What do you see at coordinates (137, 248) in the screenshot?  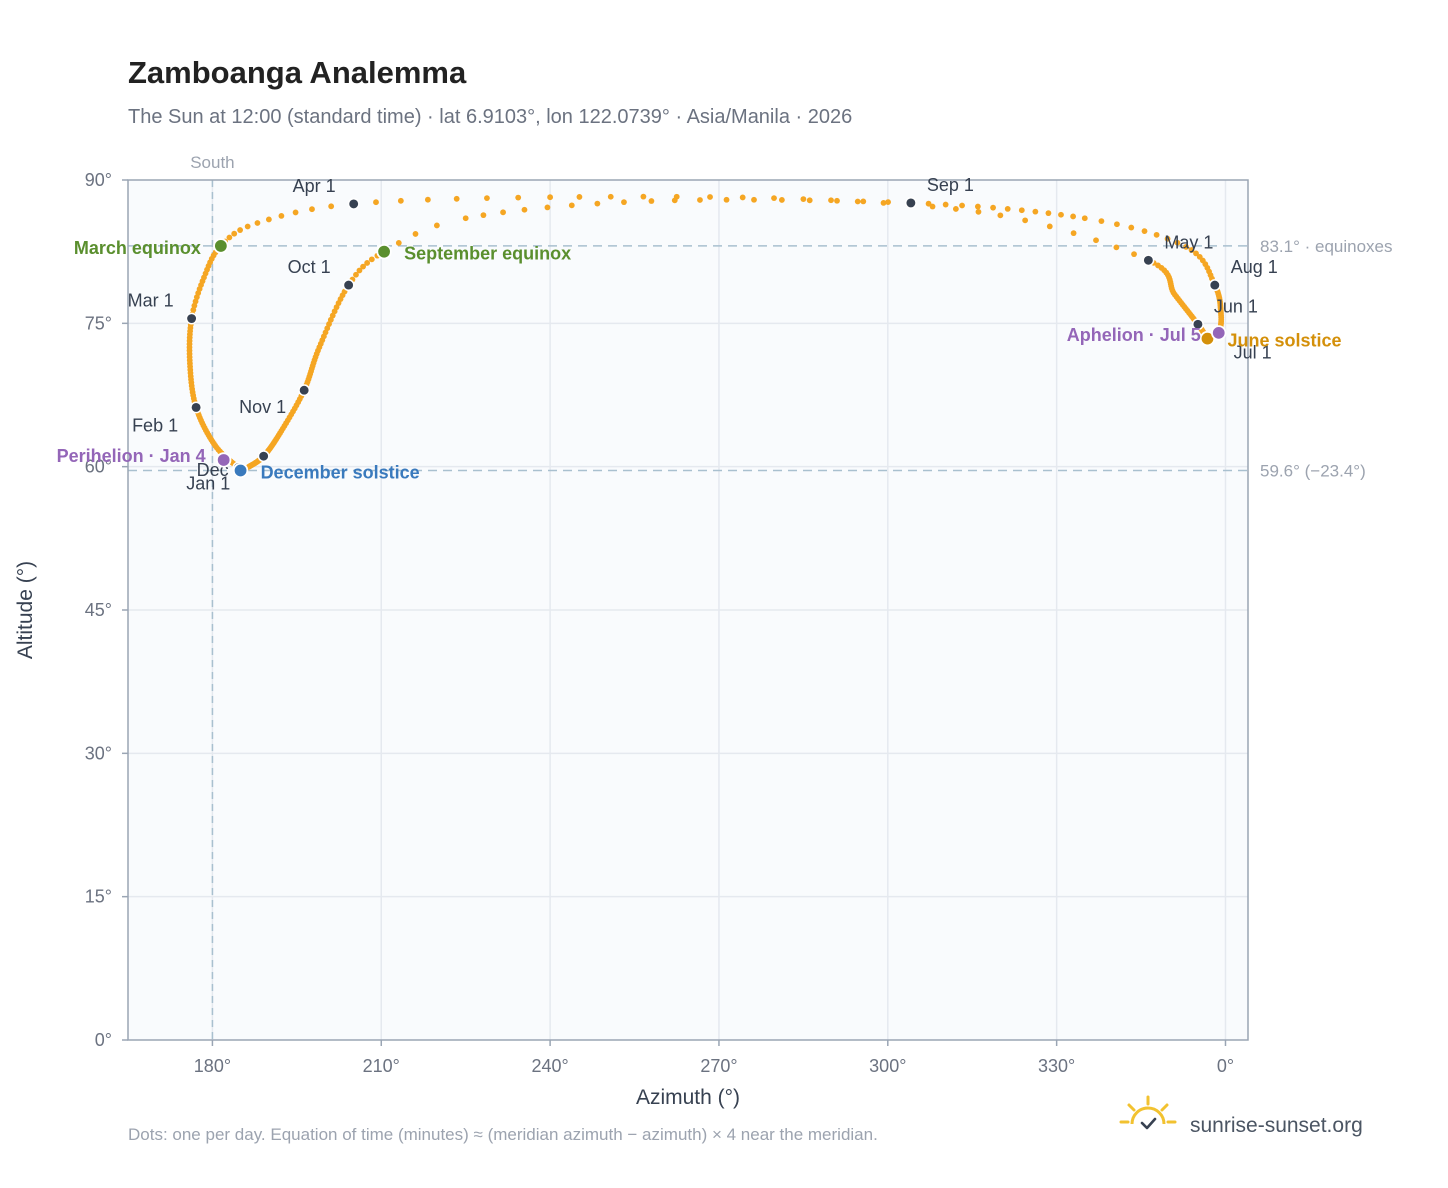 I see `event-label: March equinox` at bounding box center [137, 248].